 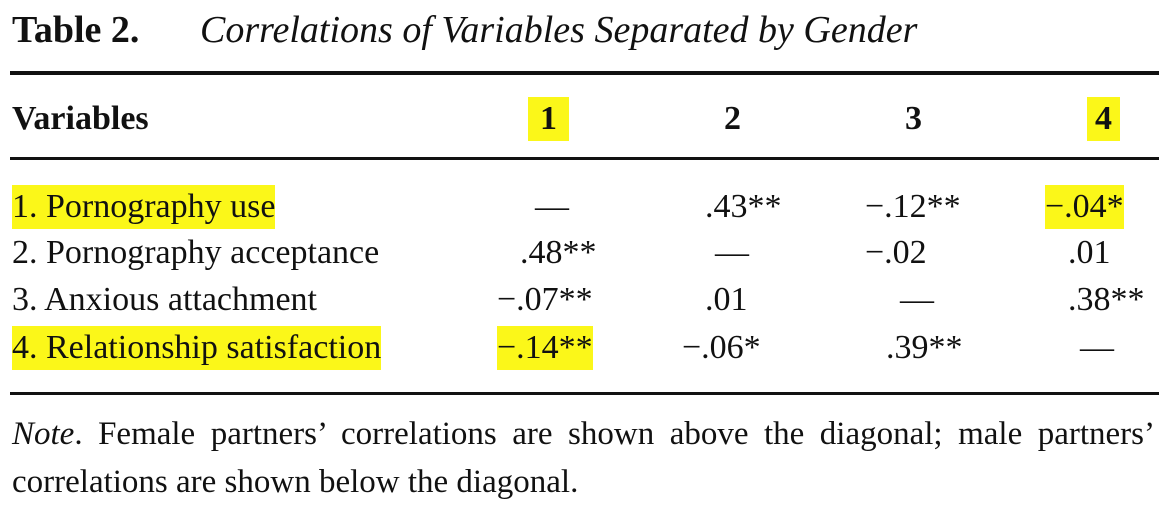 What do you see at coordinates (743, 206) in the screenshot?
I see `cell: .43**` at bounding box center [743, 206].